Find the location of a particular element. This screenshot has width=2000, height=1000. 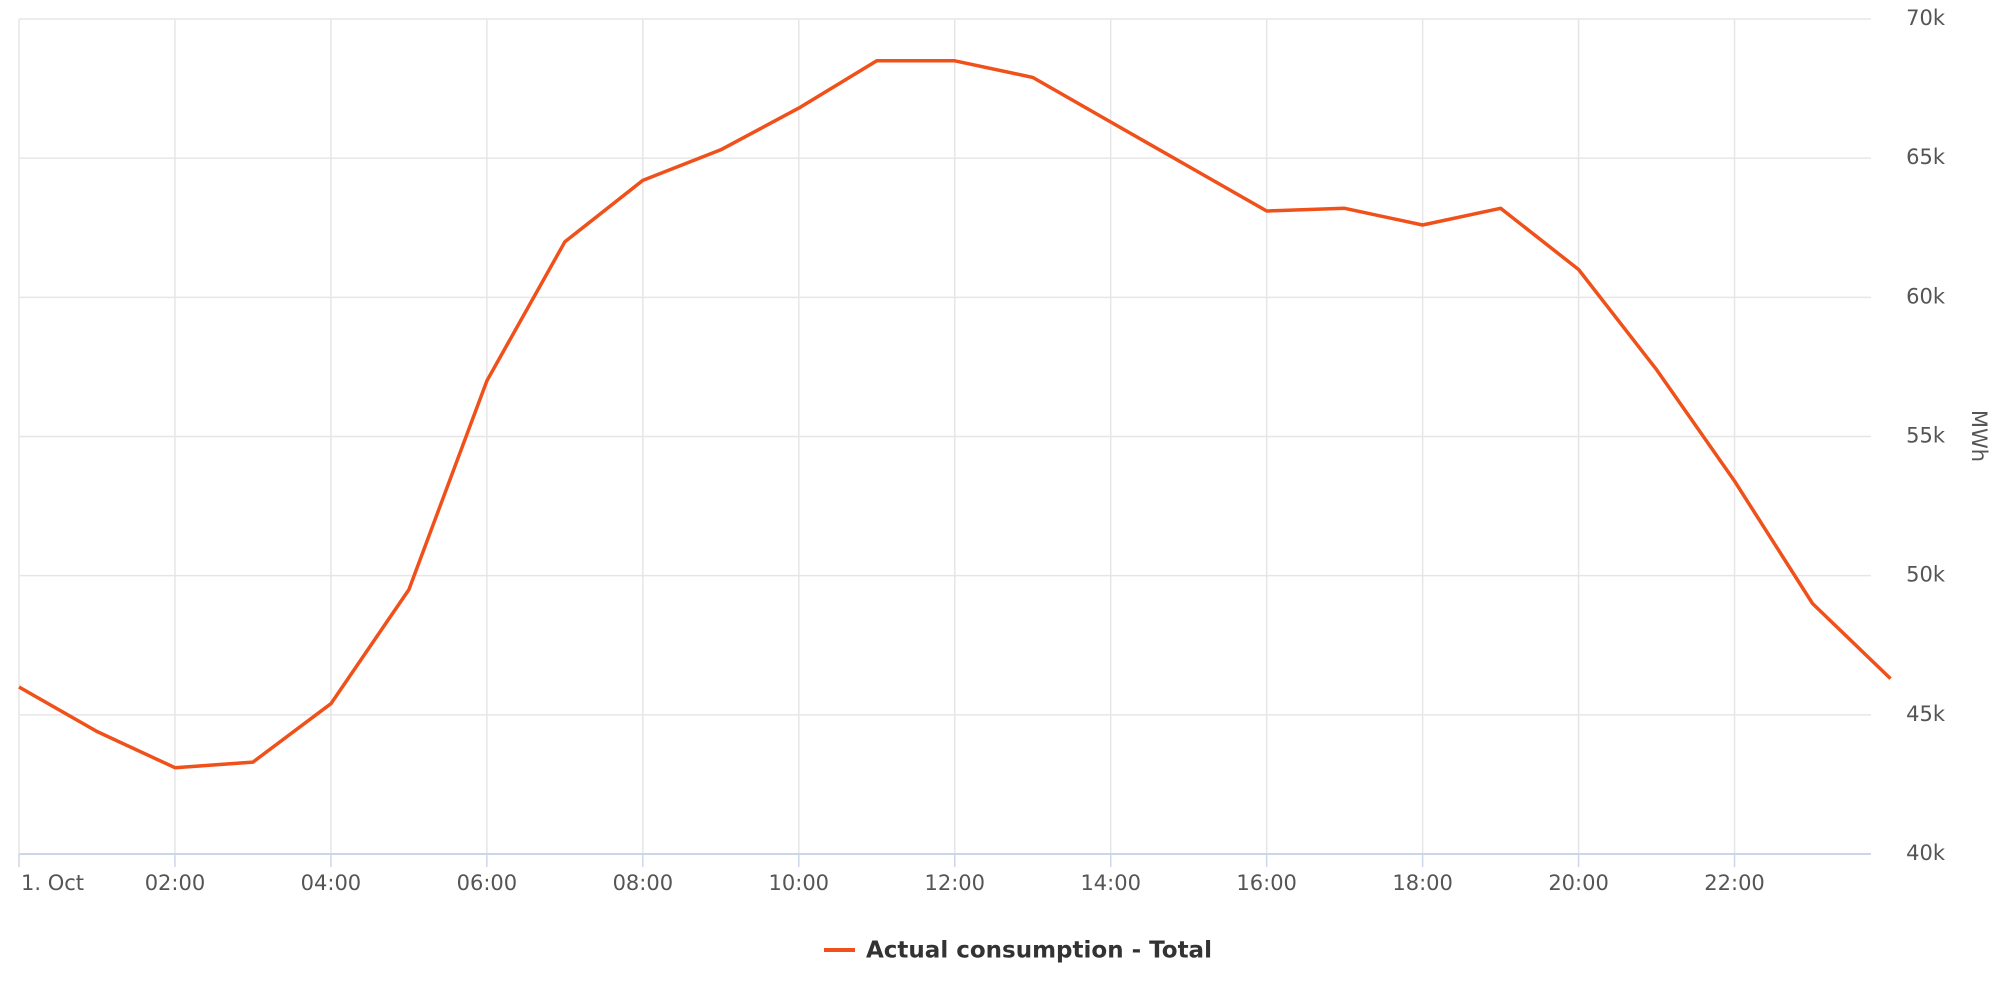

y-tick-label: 55k is located at coordinates (1926, 436).